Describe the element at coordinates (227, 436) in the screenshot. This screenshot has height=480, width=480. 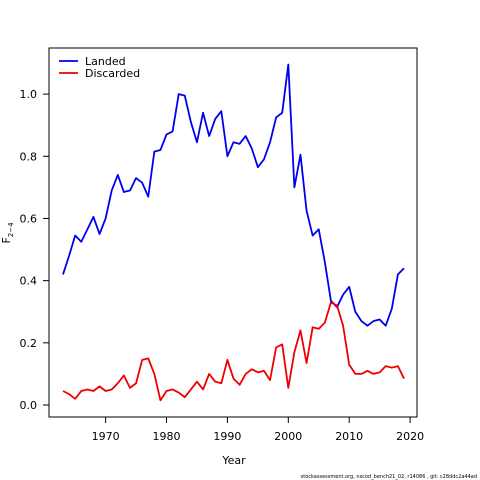
I see `x-tick-label: 1990` at that location.